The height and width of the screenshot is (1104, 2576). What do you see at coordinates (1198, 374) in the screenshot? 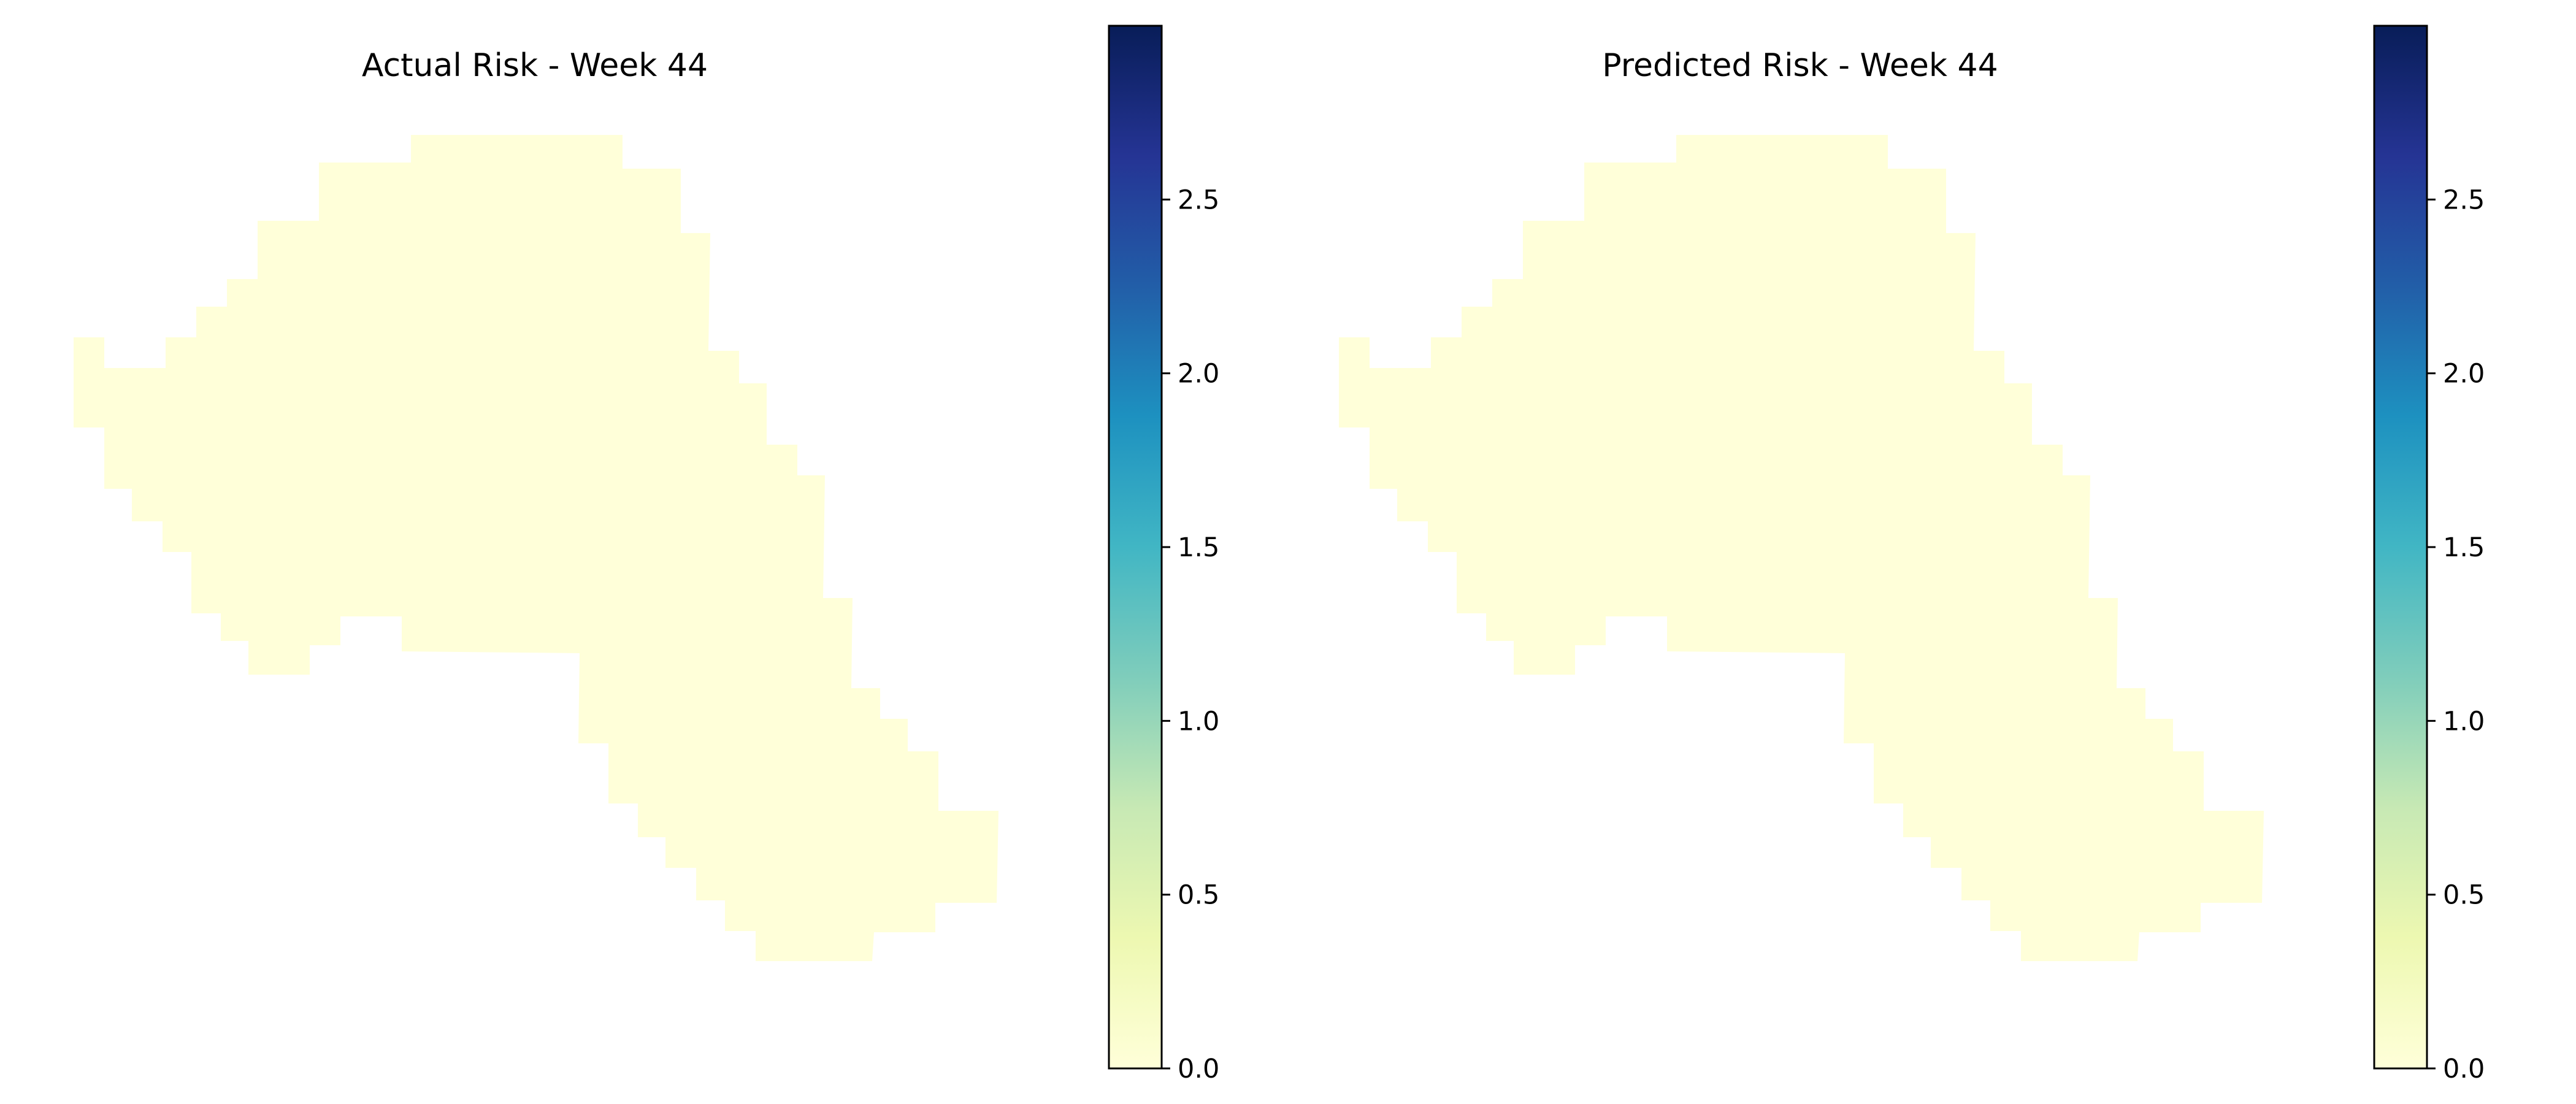
I see `actual-colorbar-tick-label: 2.0` at bounding box center [1198, 374].